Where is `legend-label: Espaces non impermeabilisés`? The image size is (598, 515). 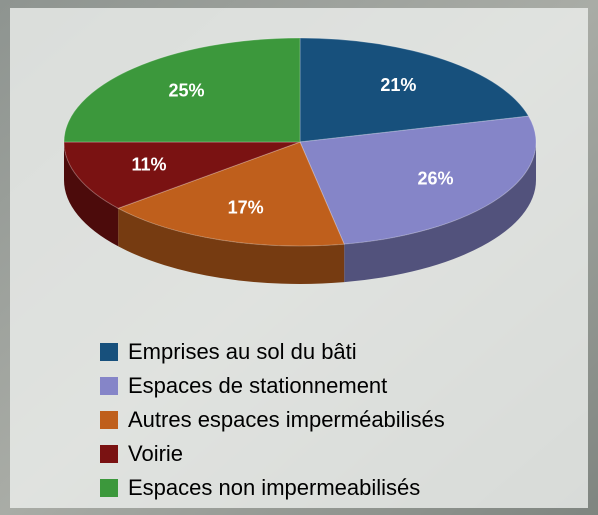 legend-label: Espaces non impermeabilisés is located at coordinates (274, 487).